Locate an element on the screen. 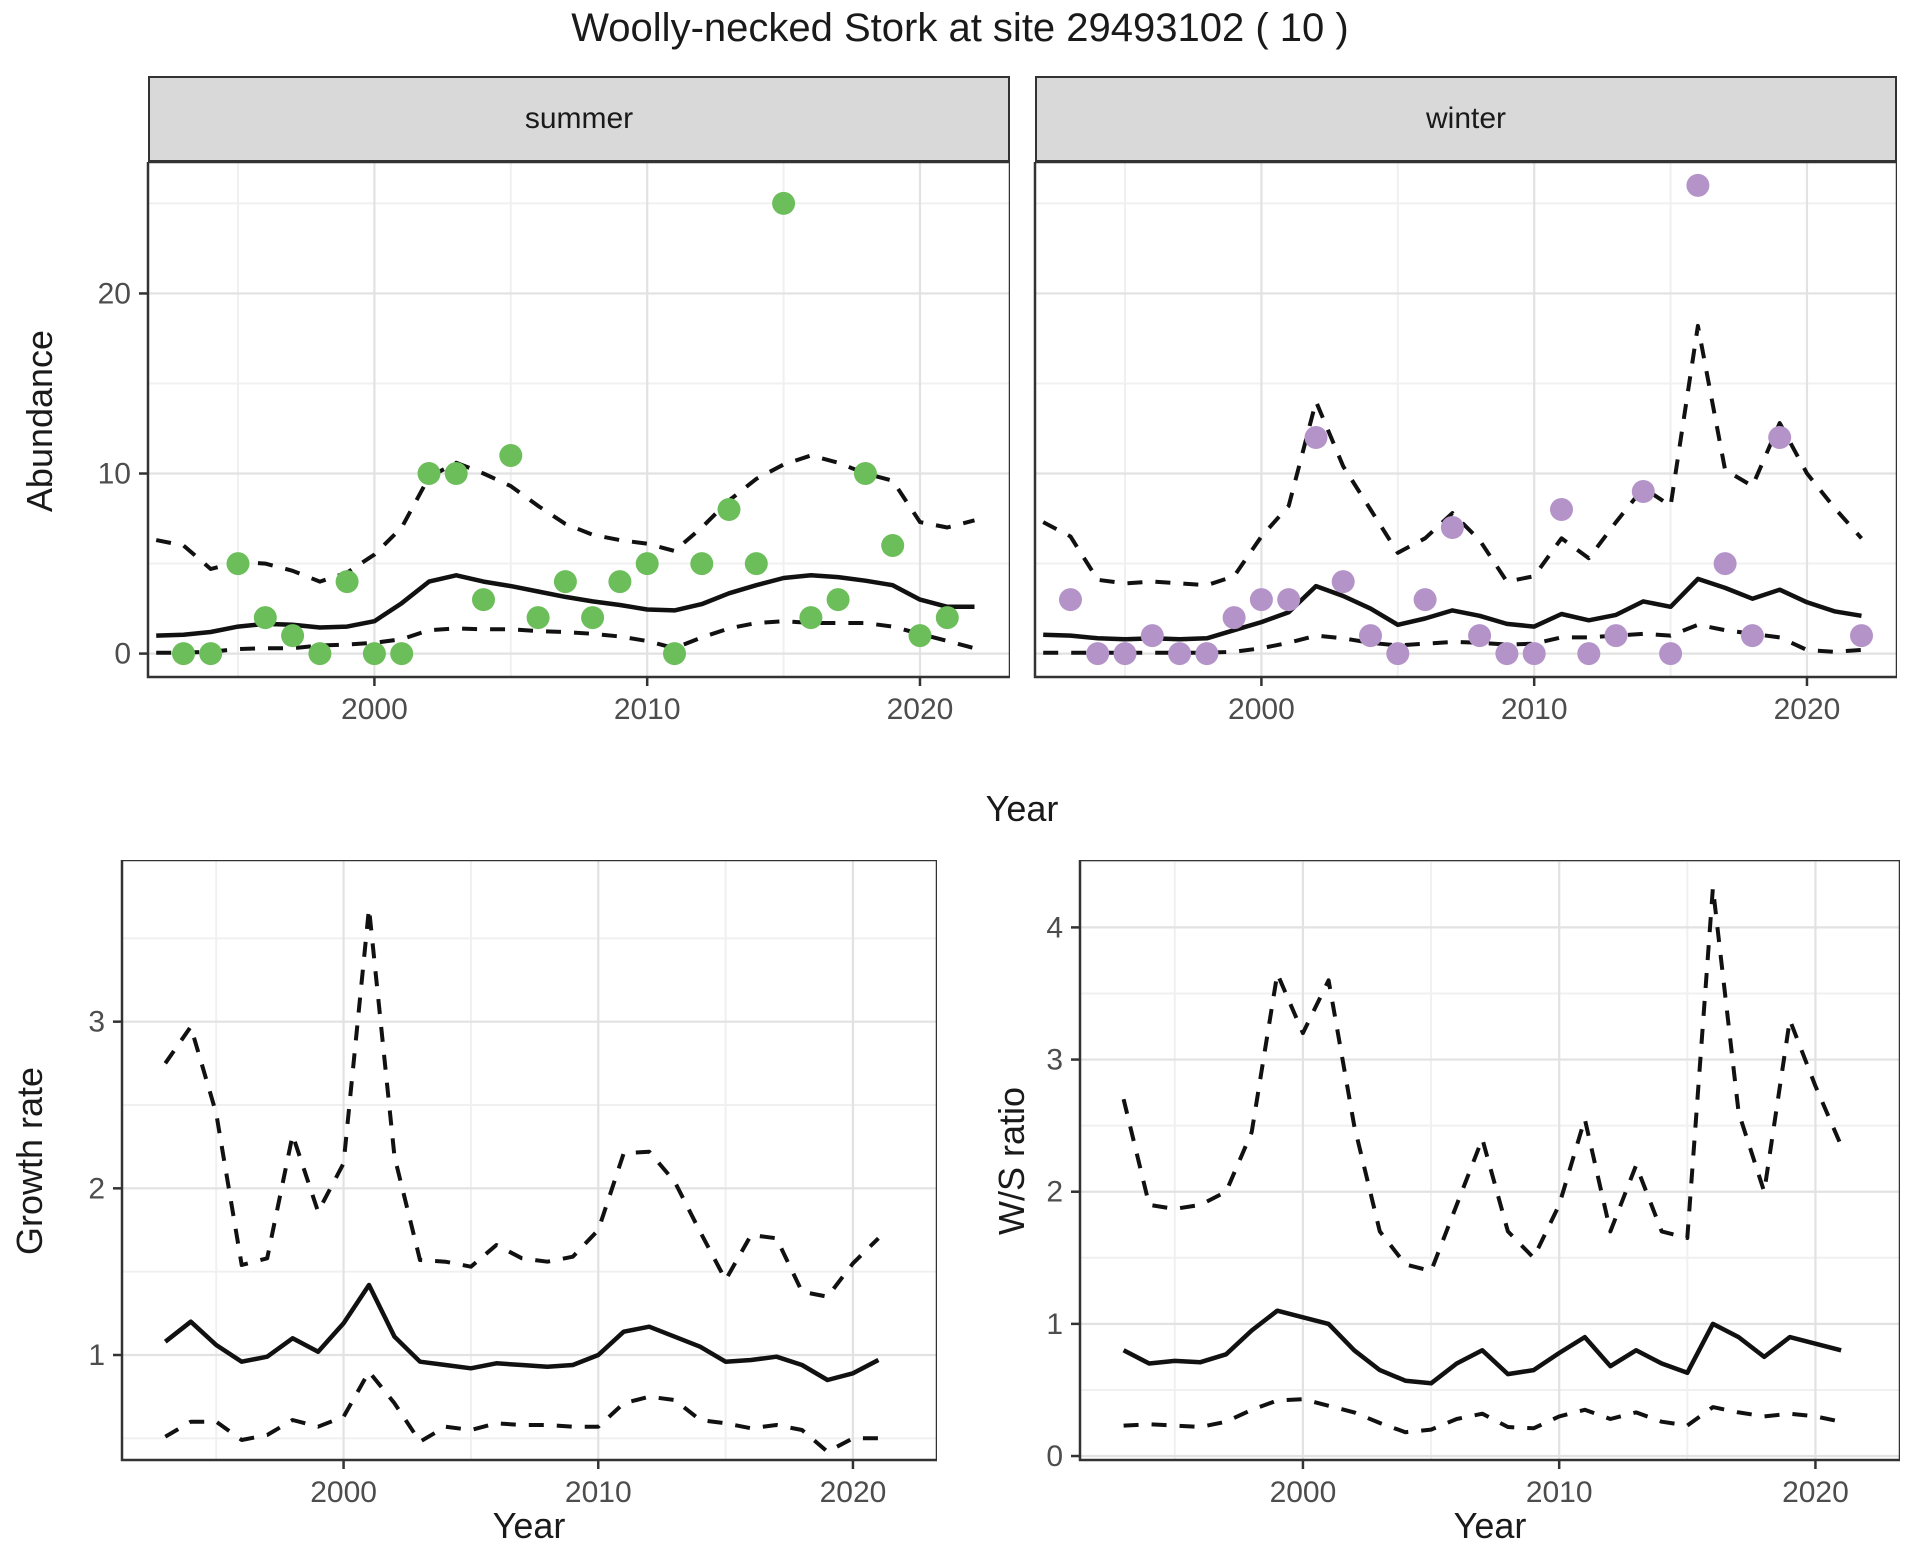  y-tick-label: 0 is located at coordinates (1054, 1456).